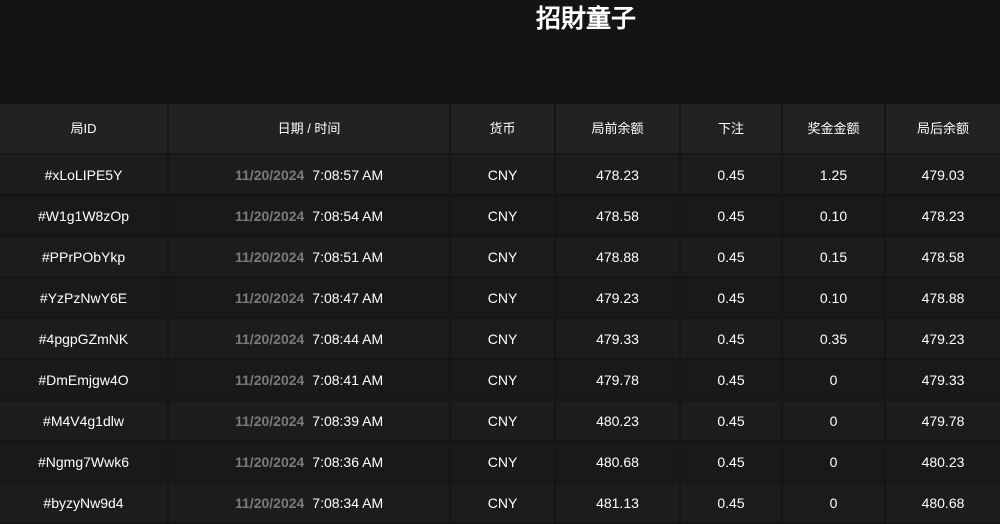 The width and height of the screenshot is (1000, 524). Describe the element at coordinates (942, 380) in the screenshot. I see `balance-after: 479.33` at that location.